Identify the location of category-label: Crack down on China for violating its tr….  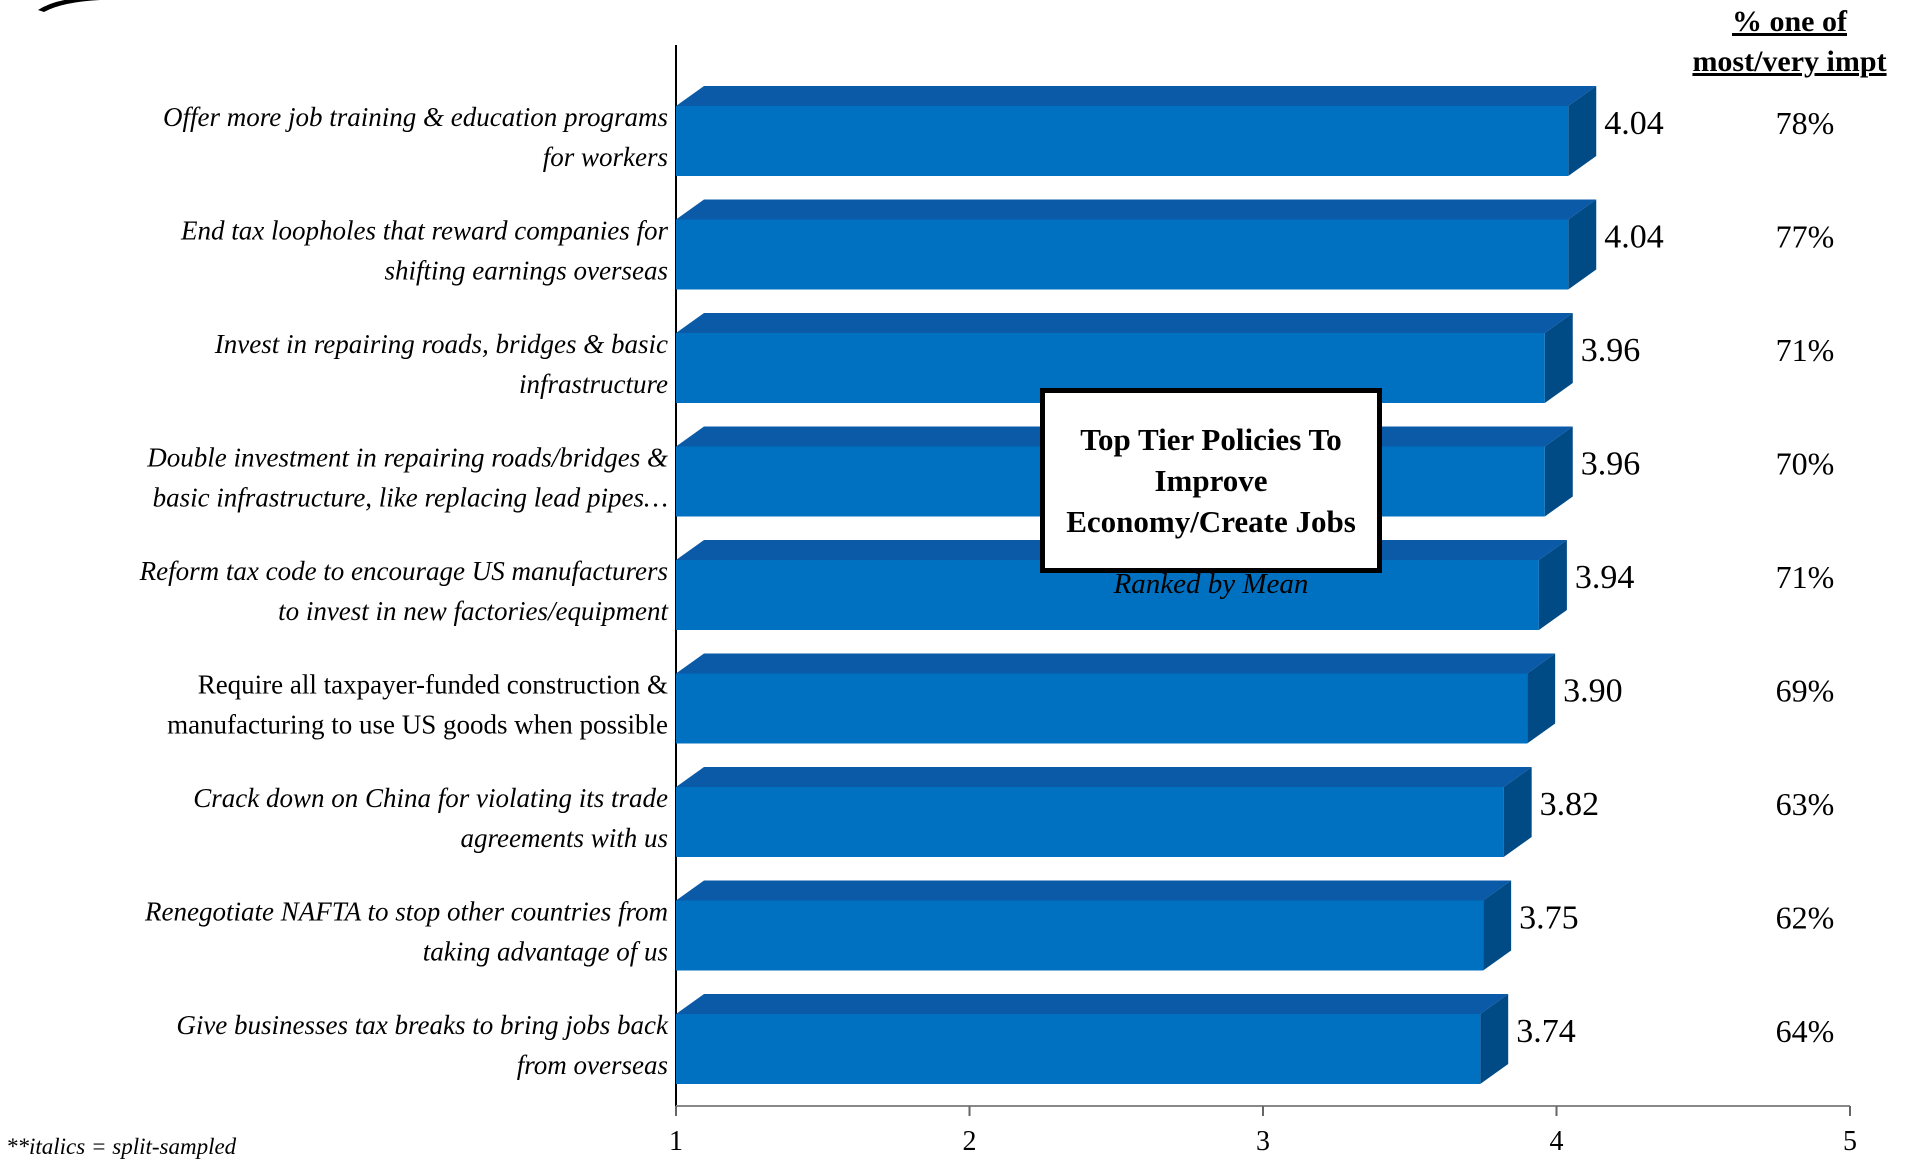
(430, 818).